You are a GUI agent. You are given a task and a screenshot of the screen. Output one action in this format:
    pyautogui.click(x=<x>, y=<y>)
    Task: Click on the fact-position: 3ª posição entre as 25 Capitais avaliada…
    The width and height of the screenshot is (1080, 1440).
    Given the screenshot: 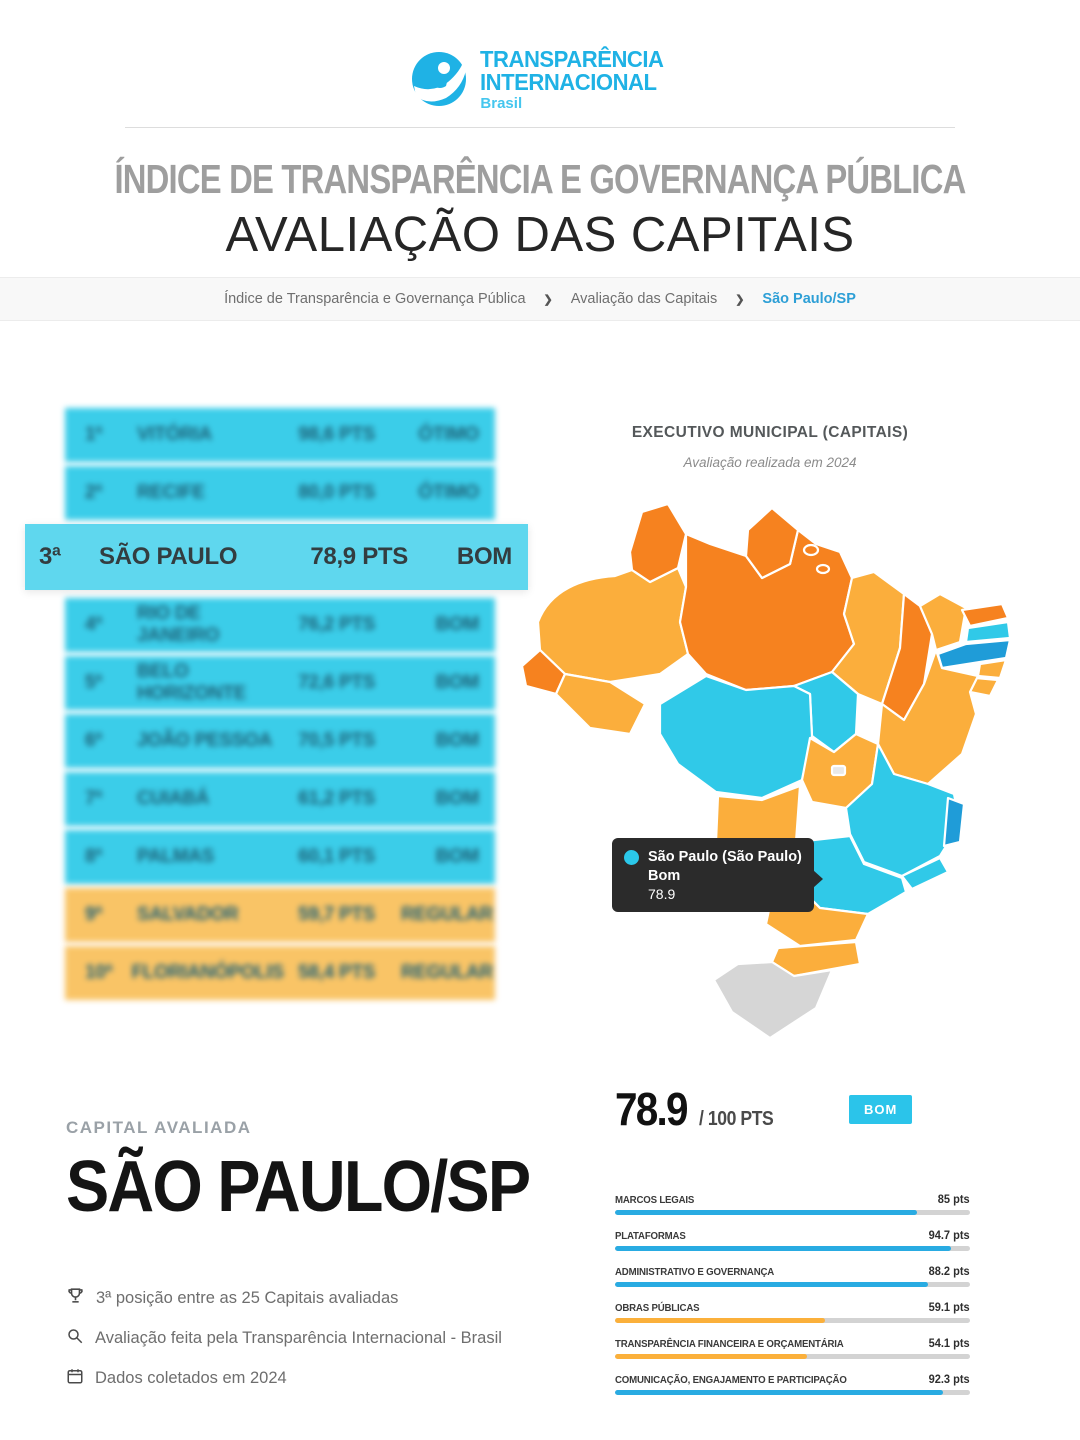 What is the action you would take?
    pyautogui.click(x=316, y=1298)
    